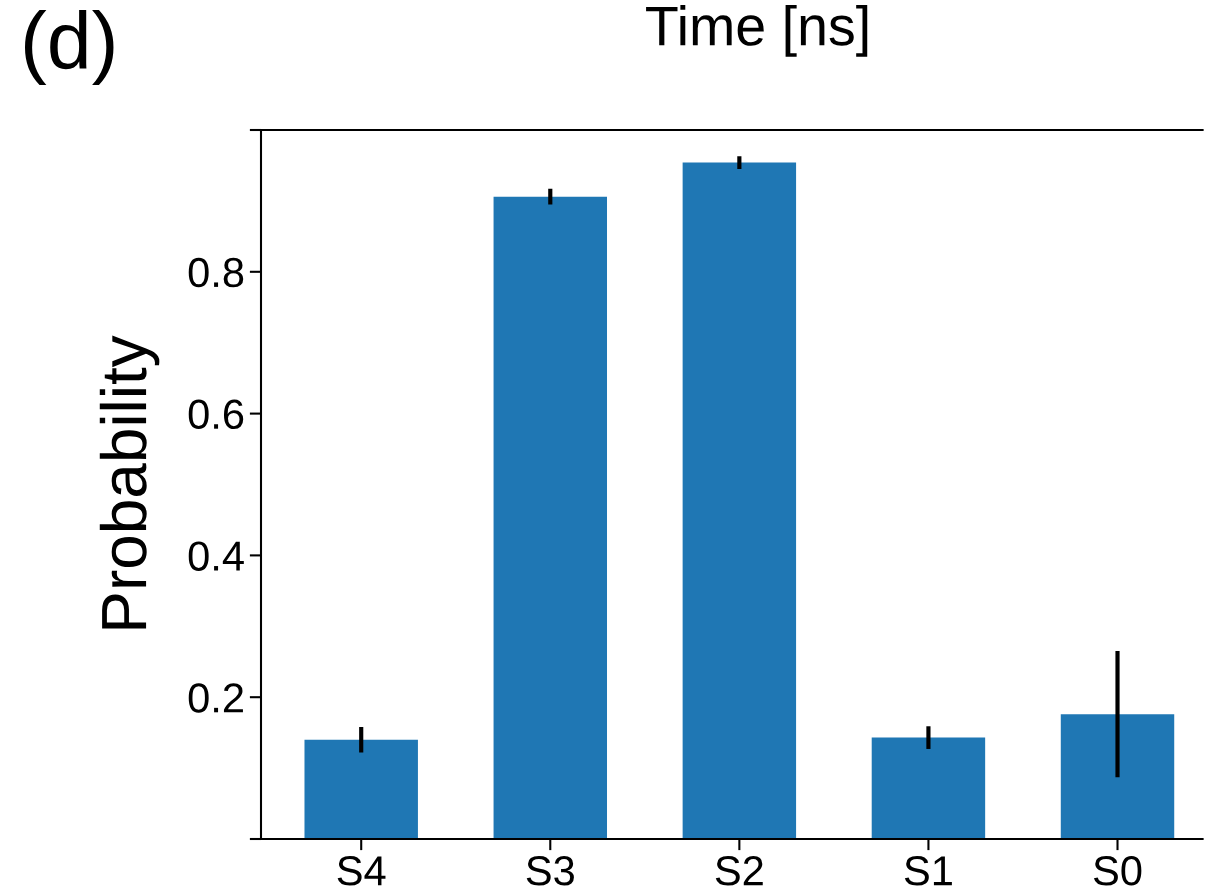 Image resolution: width=1205 pixels, height=895 pixels. I want to click on y-tick-label: 0.2, so click(215, 698).